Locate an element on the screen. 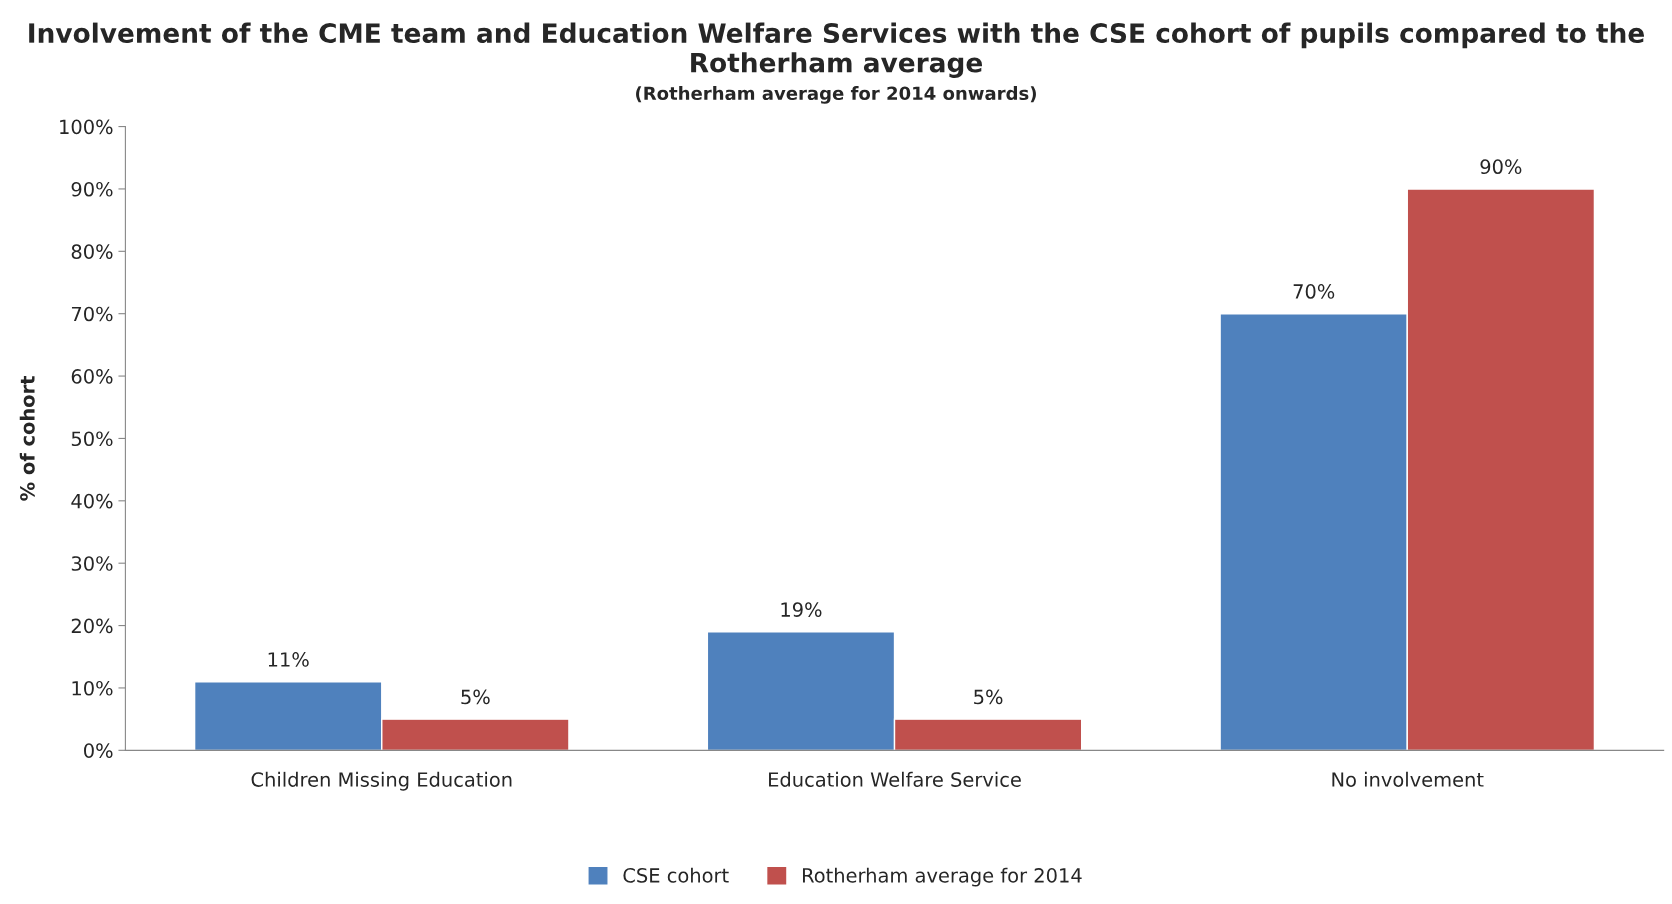 The image size is (1672, 904). y-tick-label: 80% is located at coordinates (92, 251).